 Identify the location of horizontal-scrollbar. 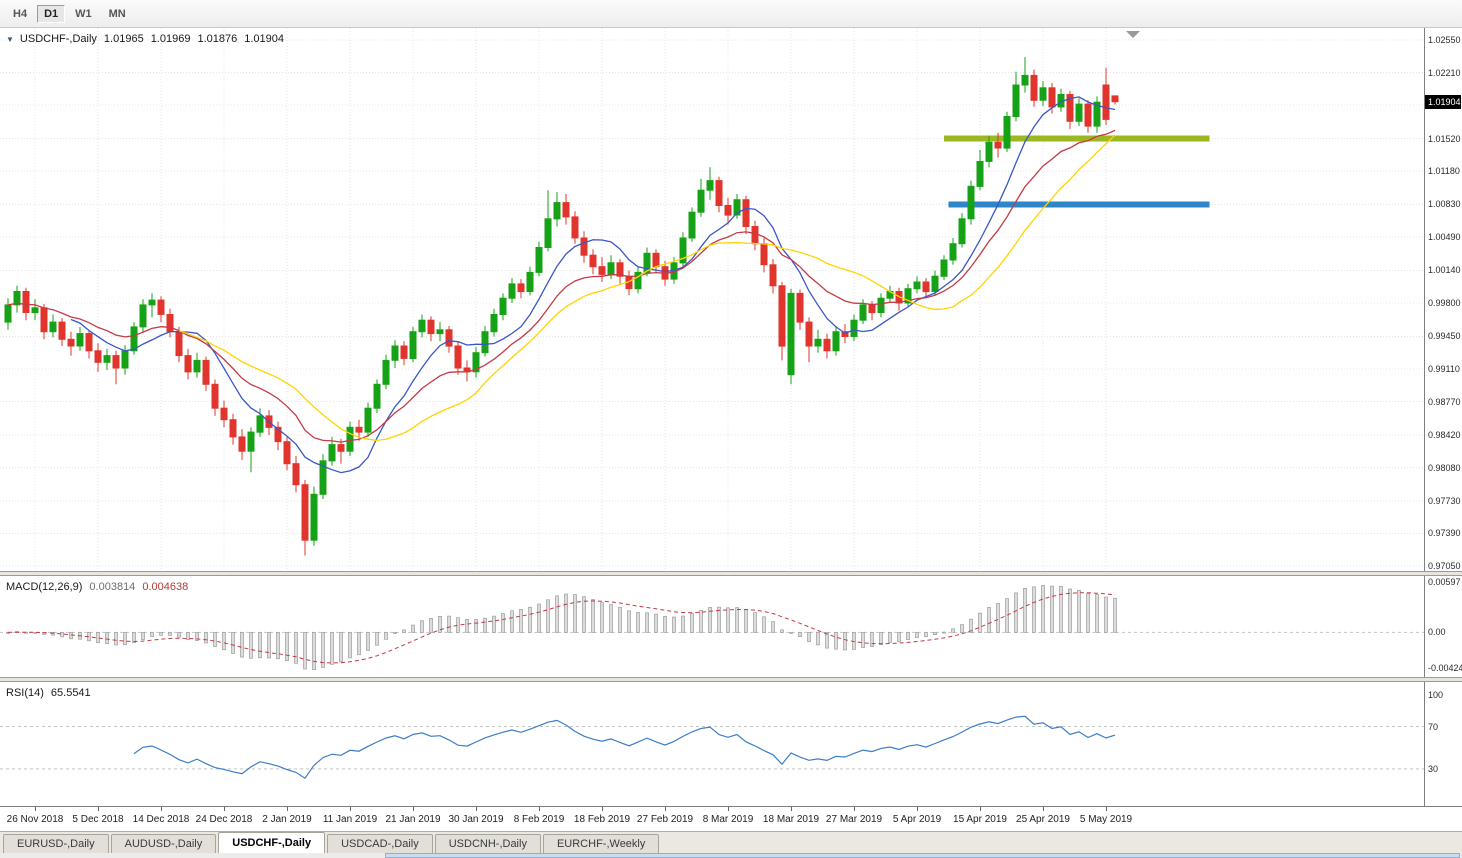
(731, 855).